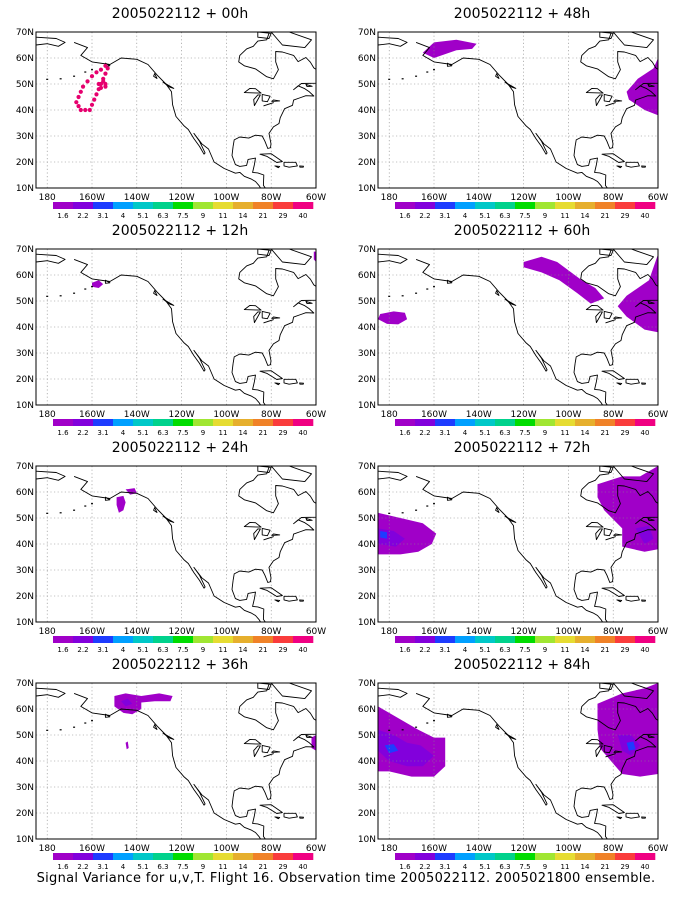  I want to click on map-frame, so click(518, 761).